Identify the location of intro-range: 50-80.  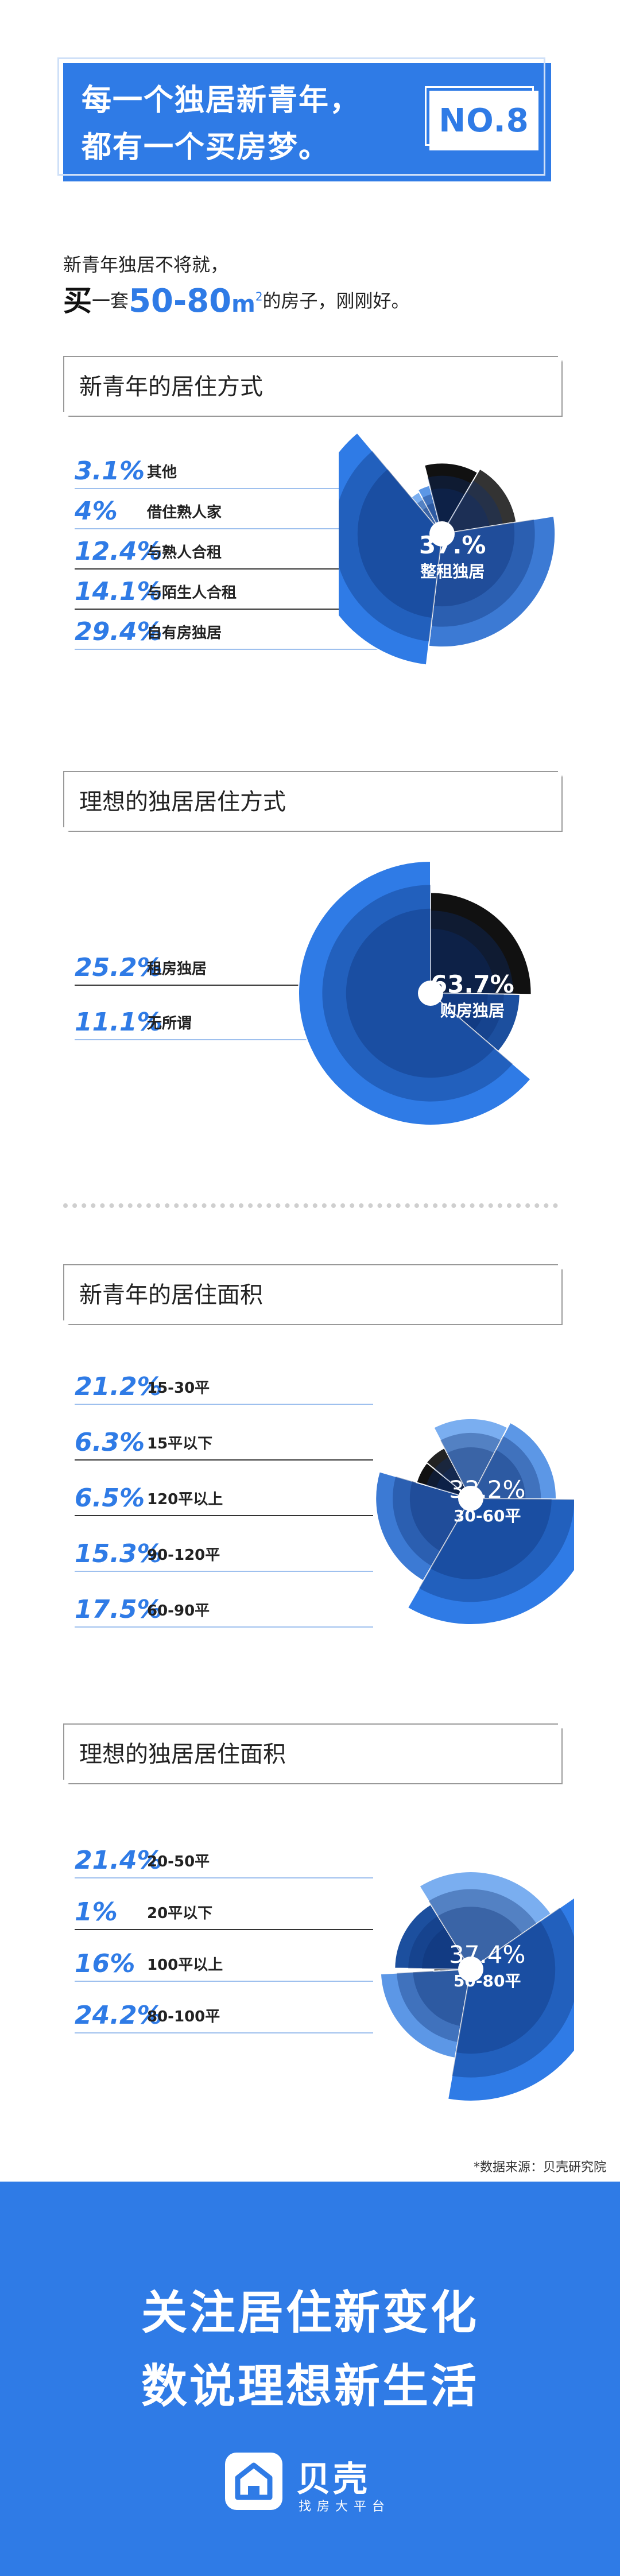
(180, 301).